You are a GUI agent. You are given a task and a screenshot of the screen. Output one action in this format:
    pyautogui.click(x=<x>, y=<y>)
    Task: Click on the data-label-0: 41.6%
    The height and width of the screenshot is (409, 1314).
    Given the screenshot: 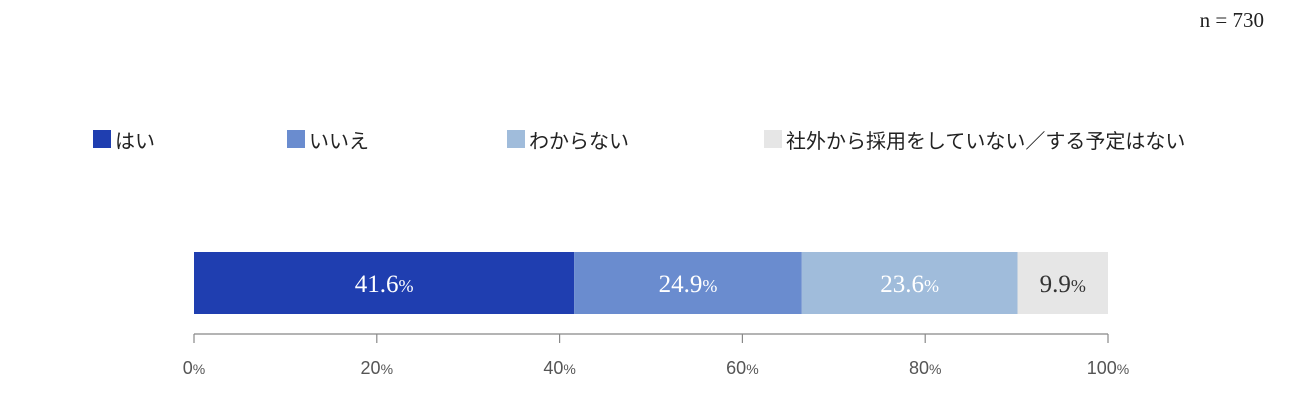 What is the action you would take?
    pyautogui.click(x=384, y=284)
    